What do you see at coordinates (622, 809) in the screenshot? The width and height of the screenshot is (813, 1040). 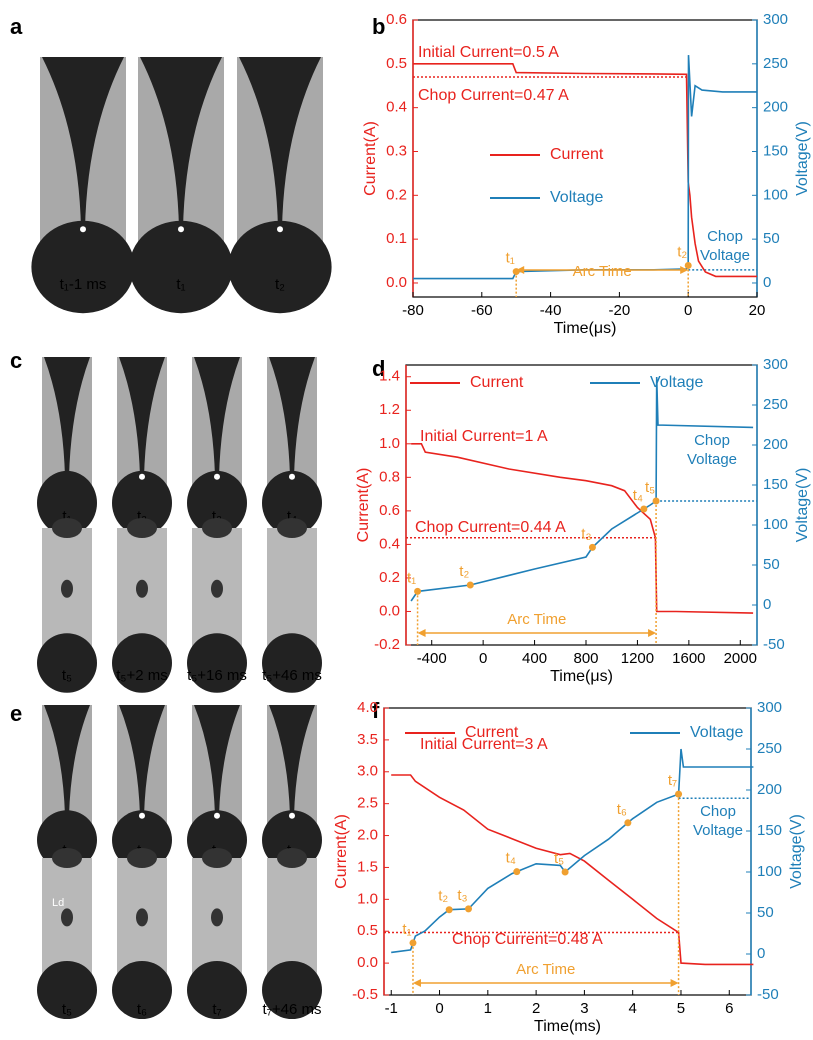 I see `marker-label: t₆` at bounding box center [622, 809].